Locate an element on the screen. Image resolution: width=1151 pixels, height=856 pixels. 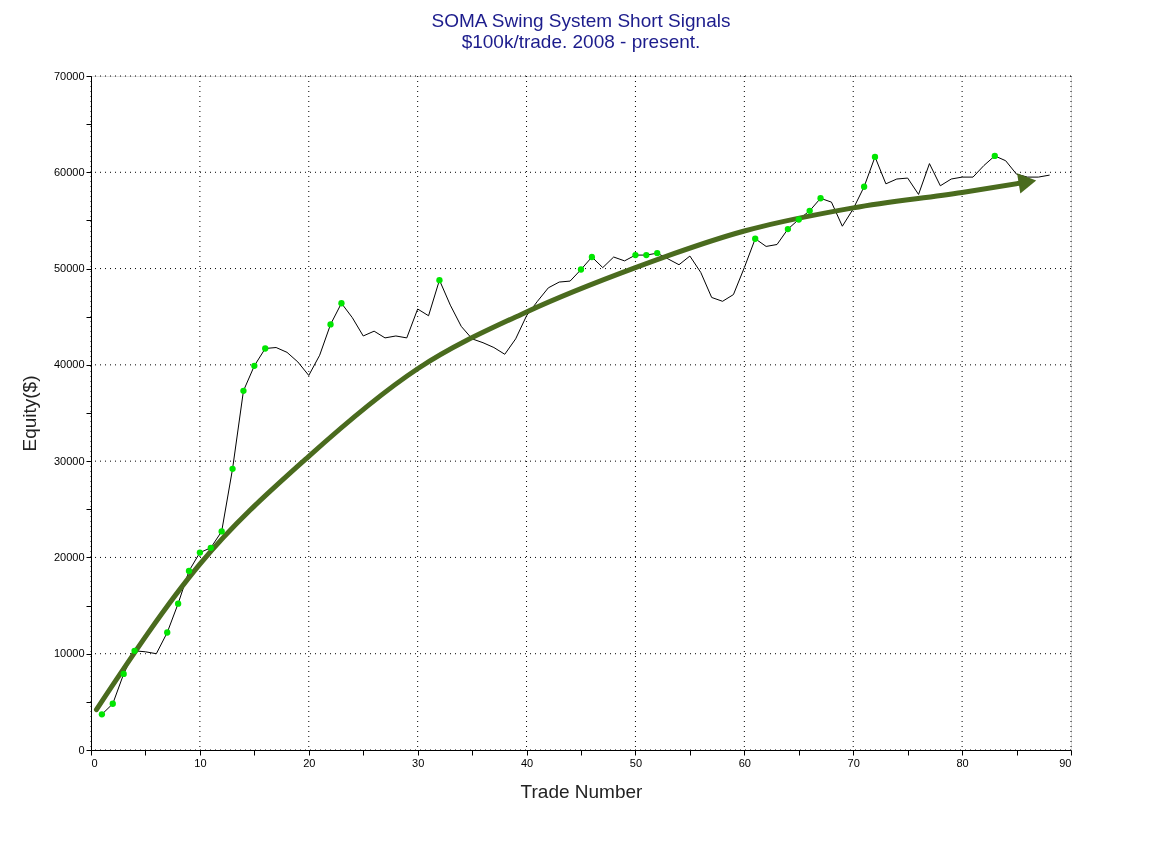
x-tick-label: 20 is located at coordinates (309, 762).